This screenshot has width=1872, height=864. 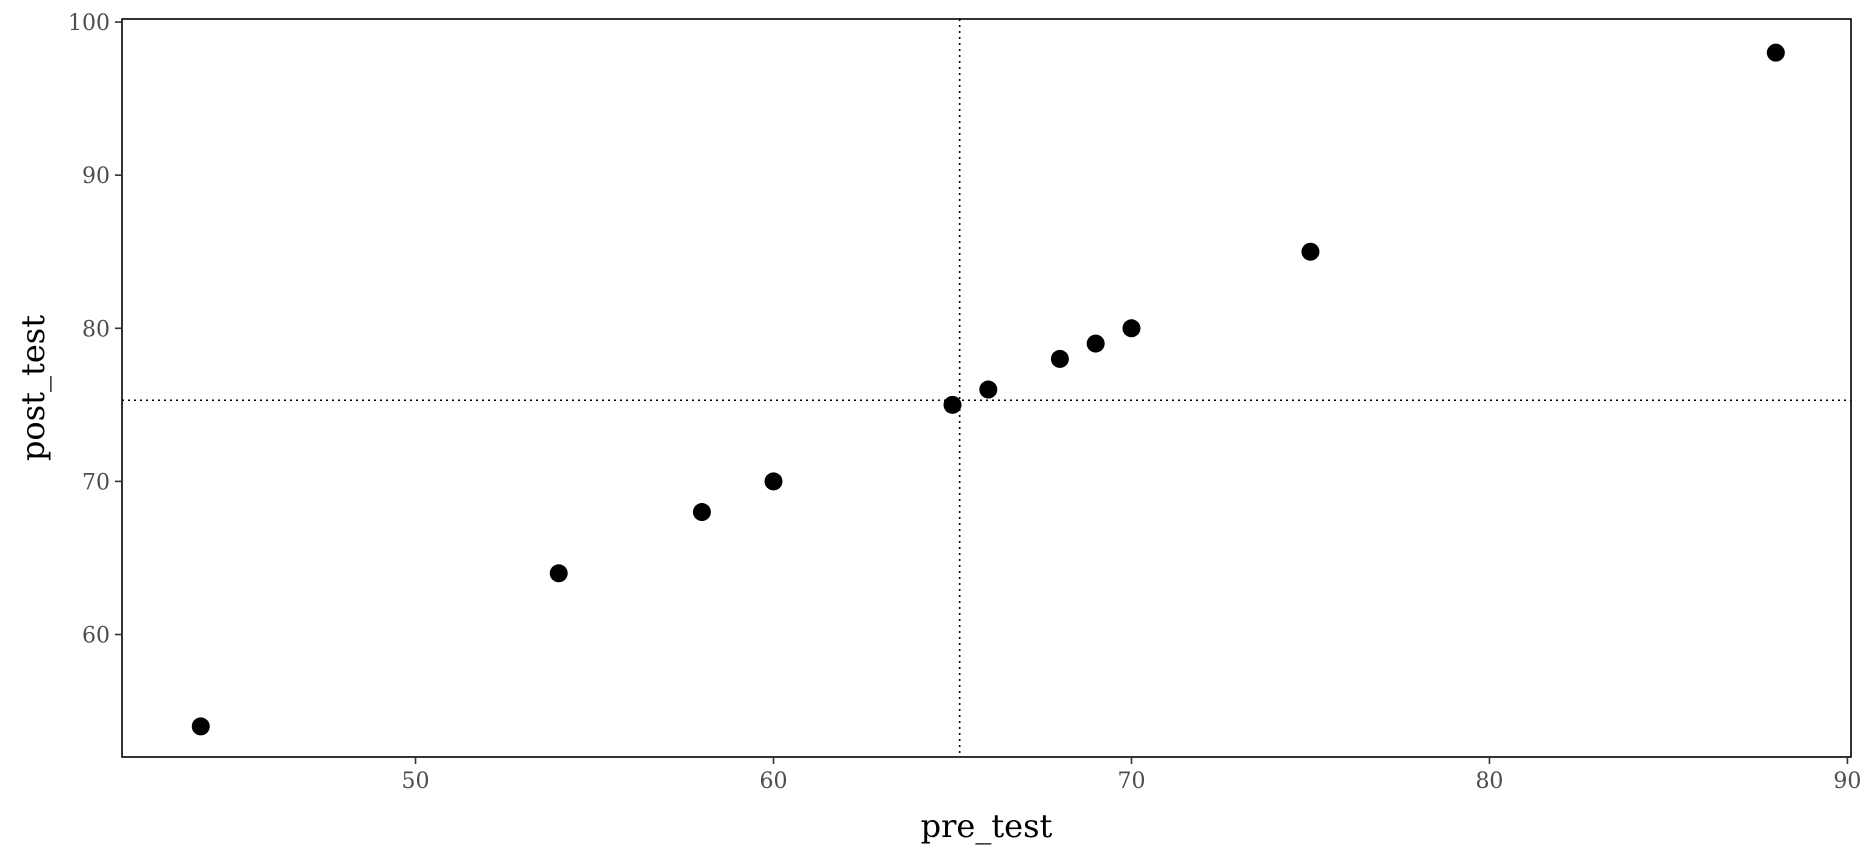 I want to click on y-tick-label: 70, so click(x=96, y=482).